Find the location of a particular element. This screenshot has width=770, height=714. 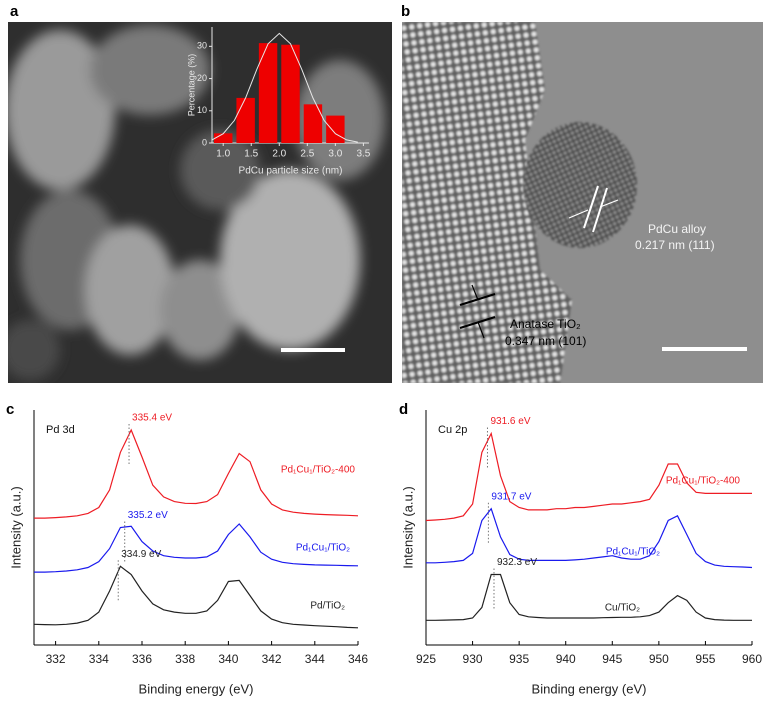

x-tick-label: 332 is located at coordinates (56, 659).